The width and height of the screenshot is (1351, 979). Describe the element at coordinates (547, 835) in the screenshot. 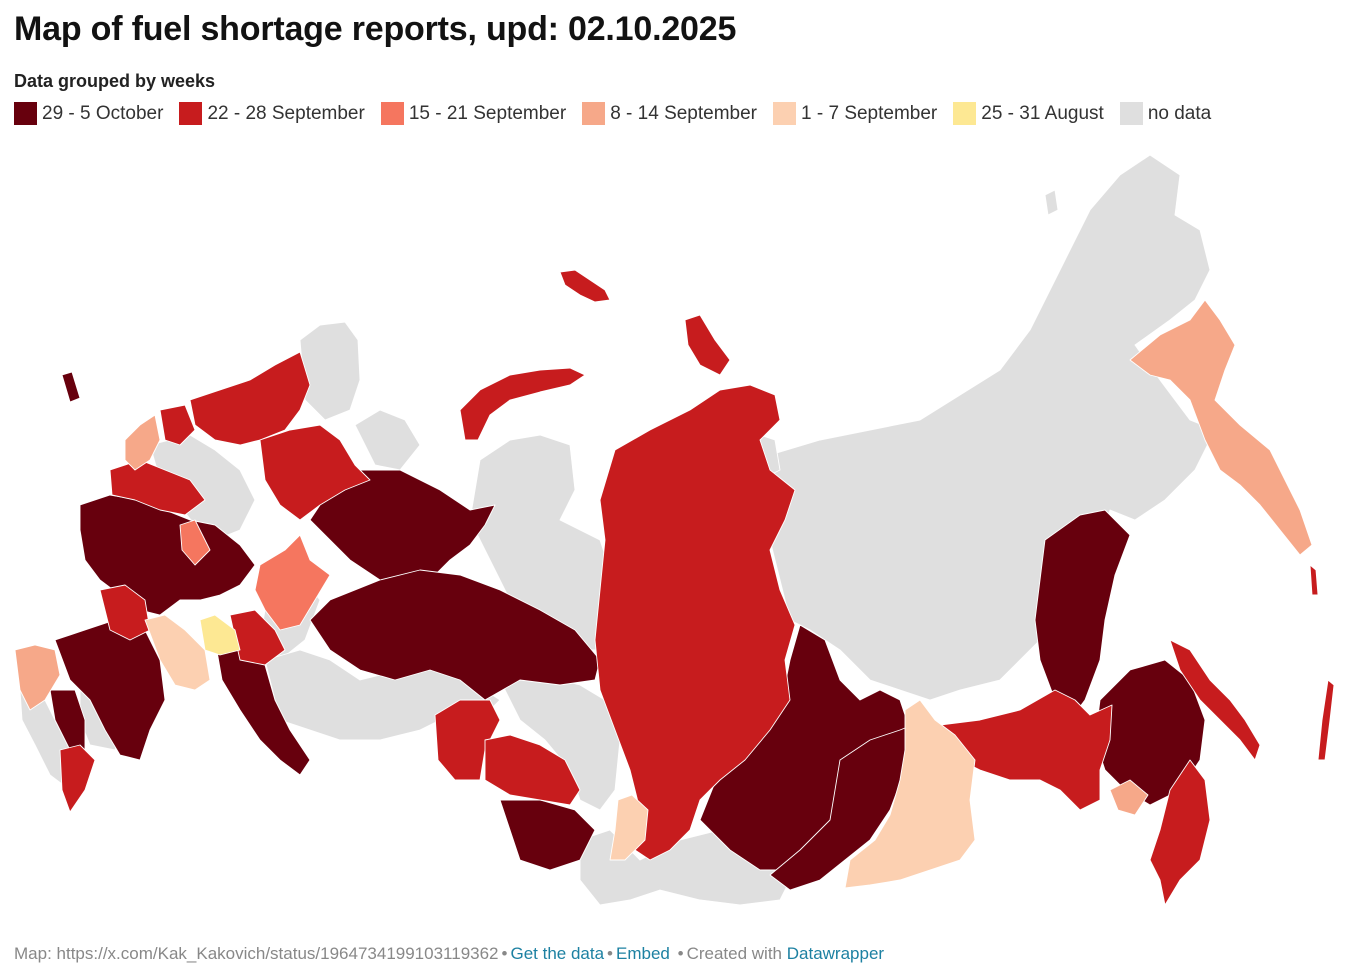

I see `region-novosibirsk-south` at that location.